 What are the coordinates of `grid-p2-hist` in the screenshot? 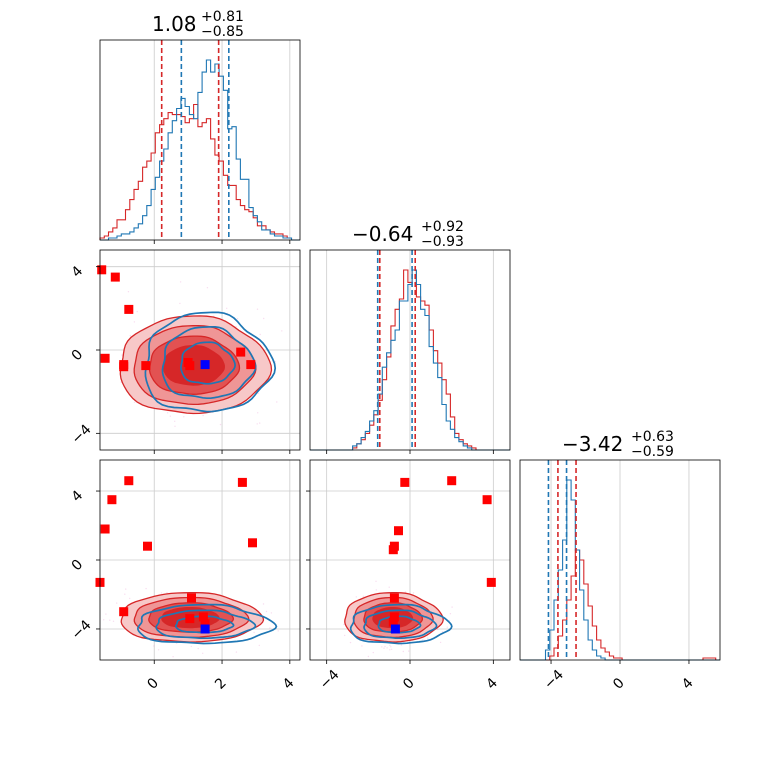 It's located at (620, 560).